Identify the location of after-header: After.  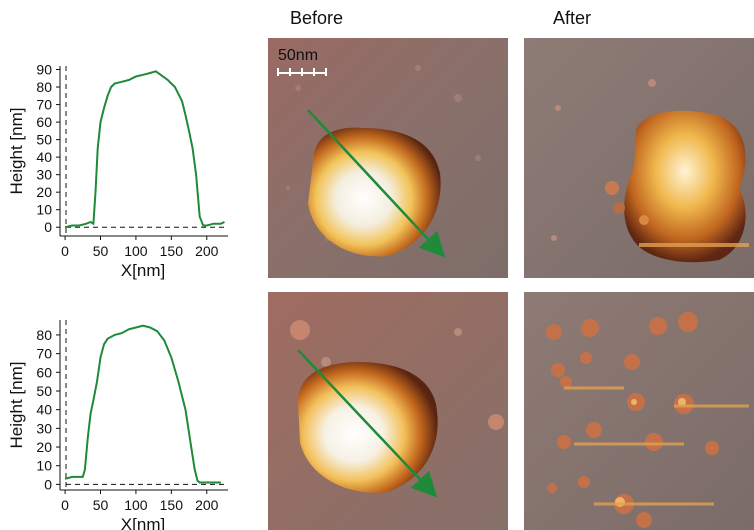
(572, 18).